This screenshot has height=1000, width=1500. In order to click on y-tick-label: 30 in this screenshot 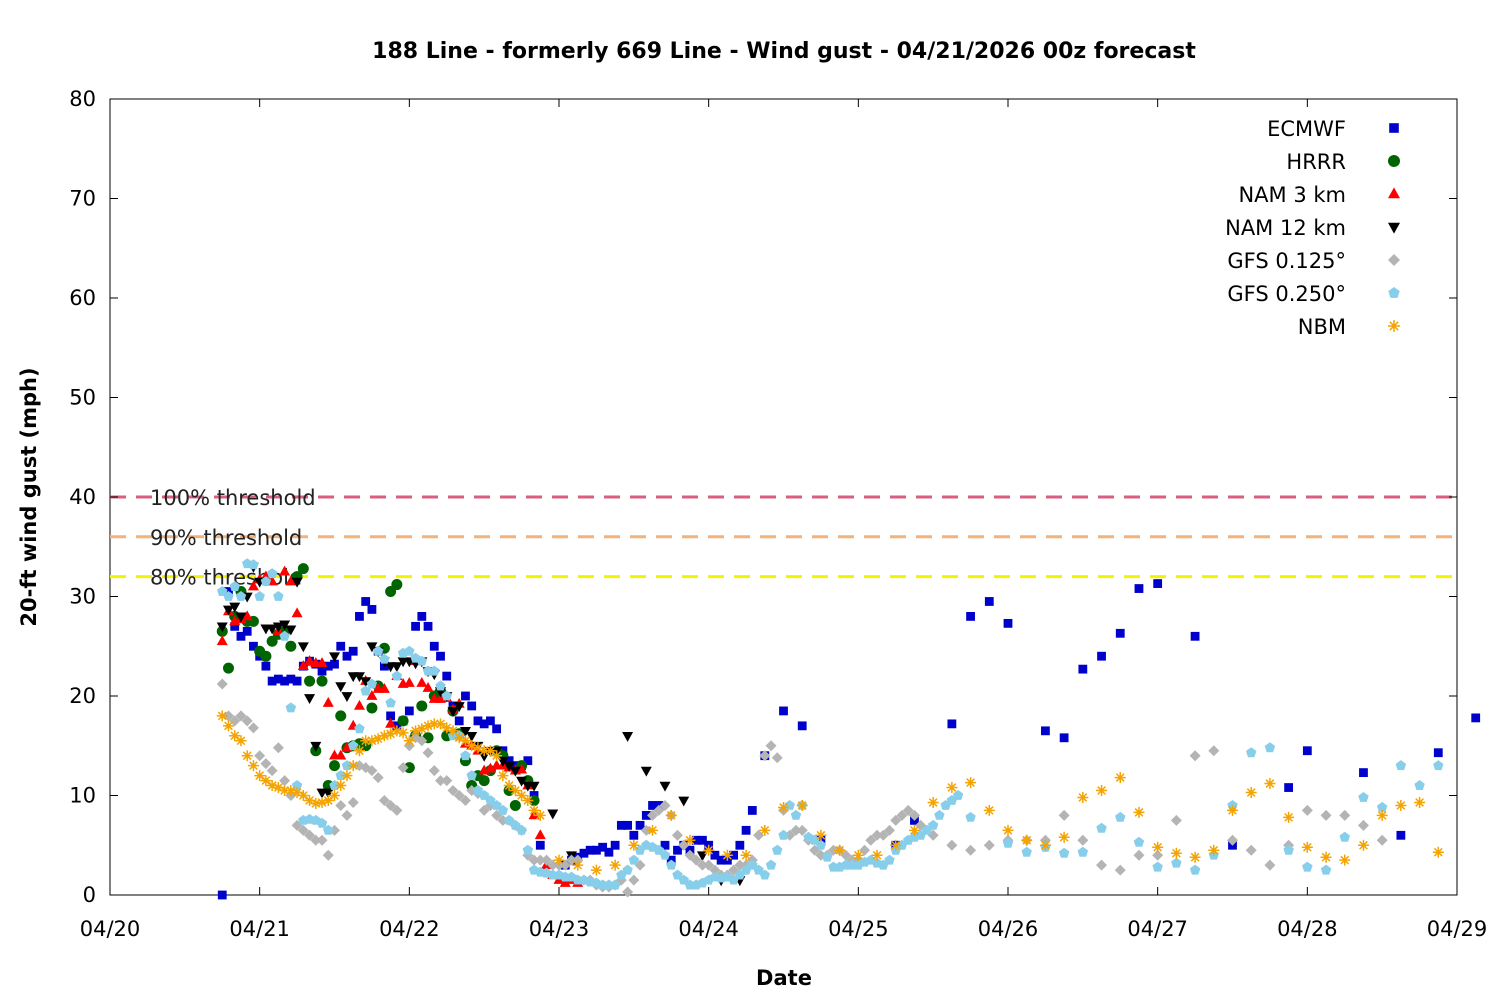, I will do `click(82, 597)`.